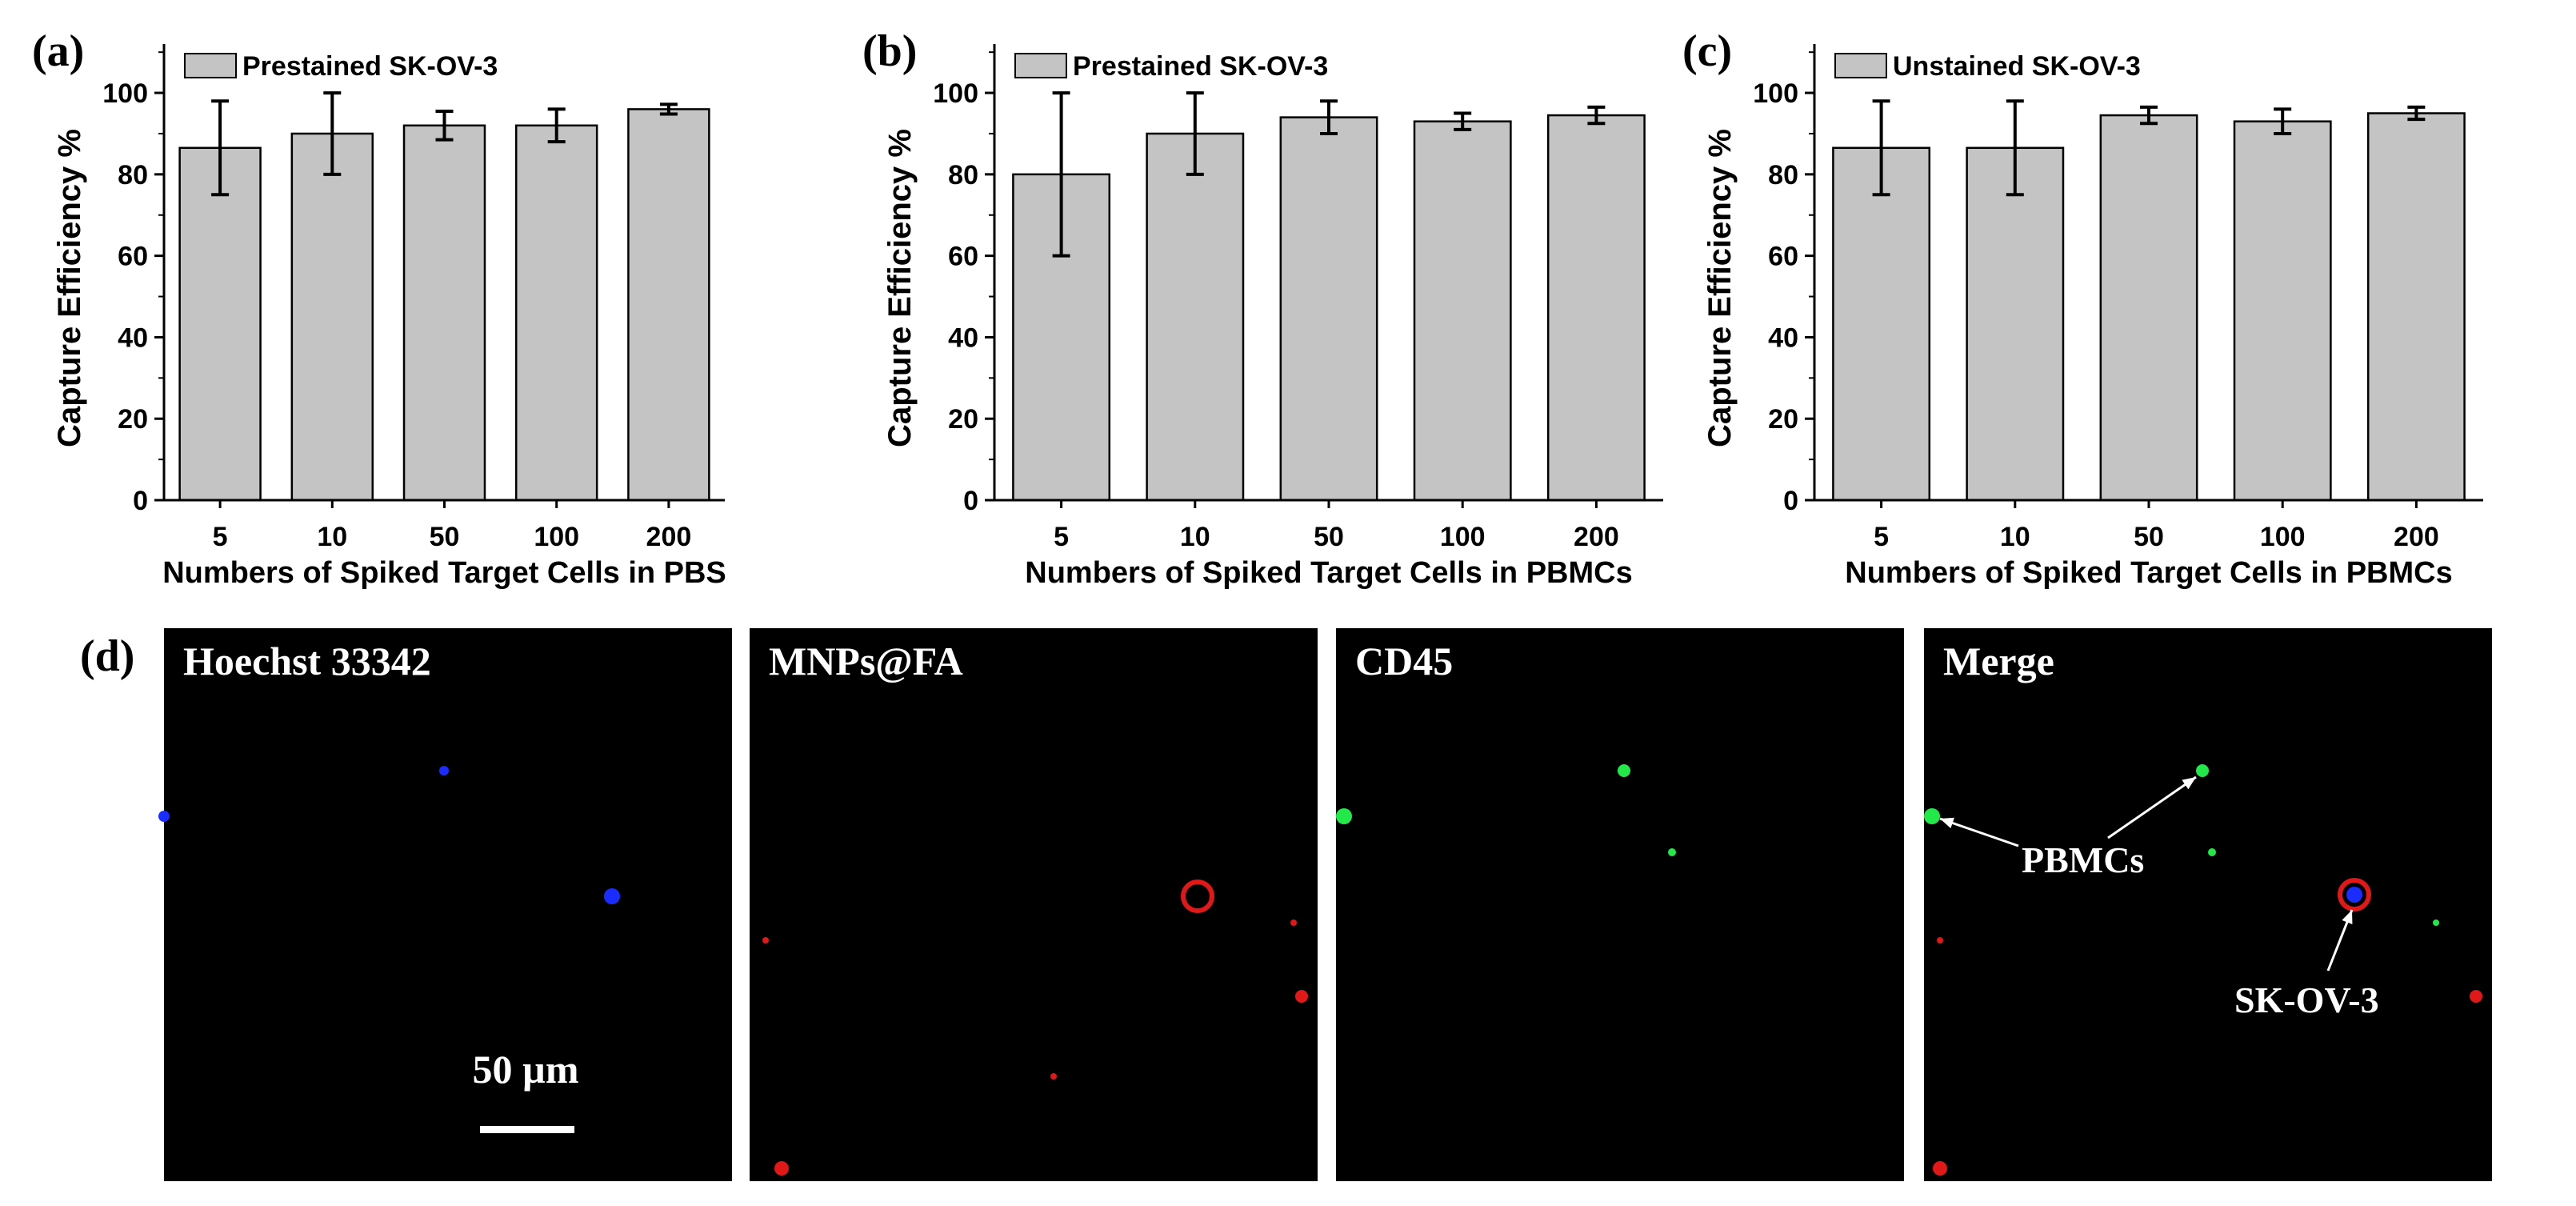 The height and width of the screenshot is (1206, 2576). I want to click on micrograph-2: MNPs@FA, so click(1034, 904).